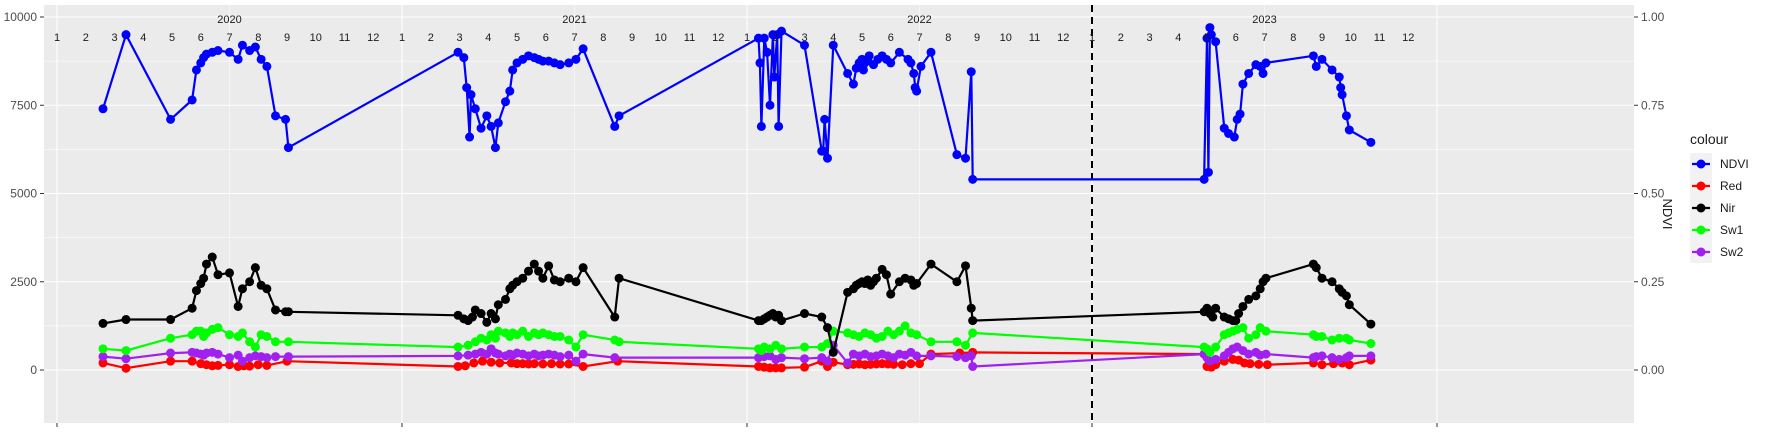 The height and width of the screenshot is (442, 1773). Describe the element at coordinates (1149, 38) in the screenshot. I see `month-label: 3` at that location.